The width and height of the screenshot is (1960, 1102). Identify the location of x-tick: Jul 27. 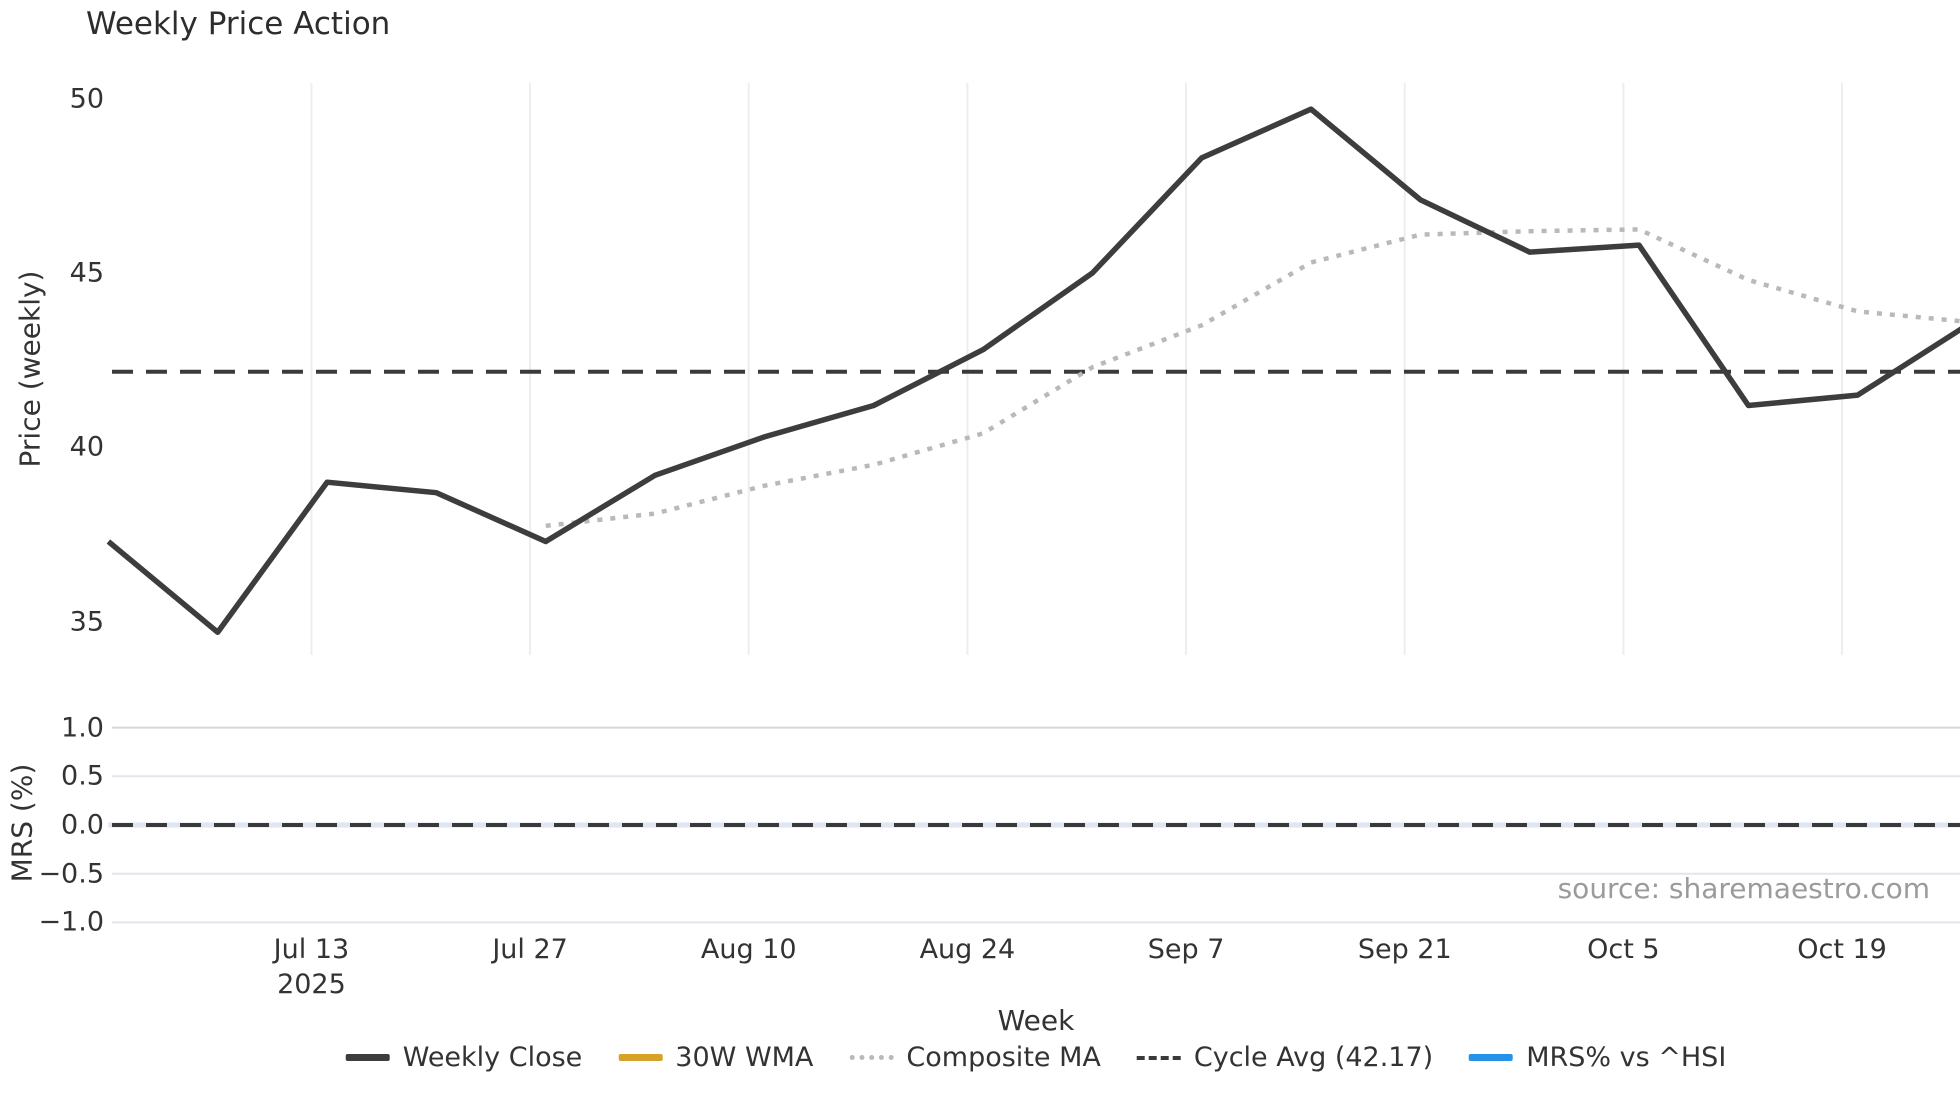
(530, 949).